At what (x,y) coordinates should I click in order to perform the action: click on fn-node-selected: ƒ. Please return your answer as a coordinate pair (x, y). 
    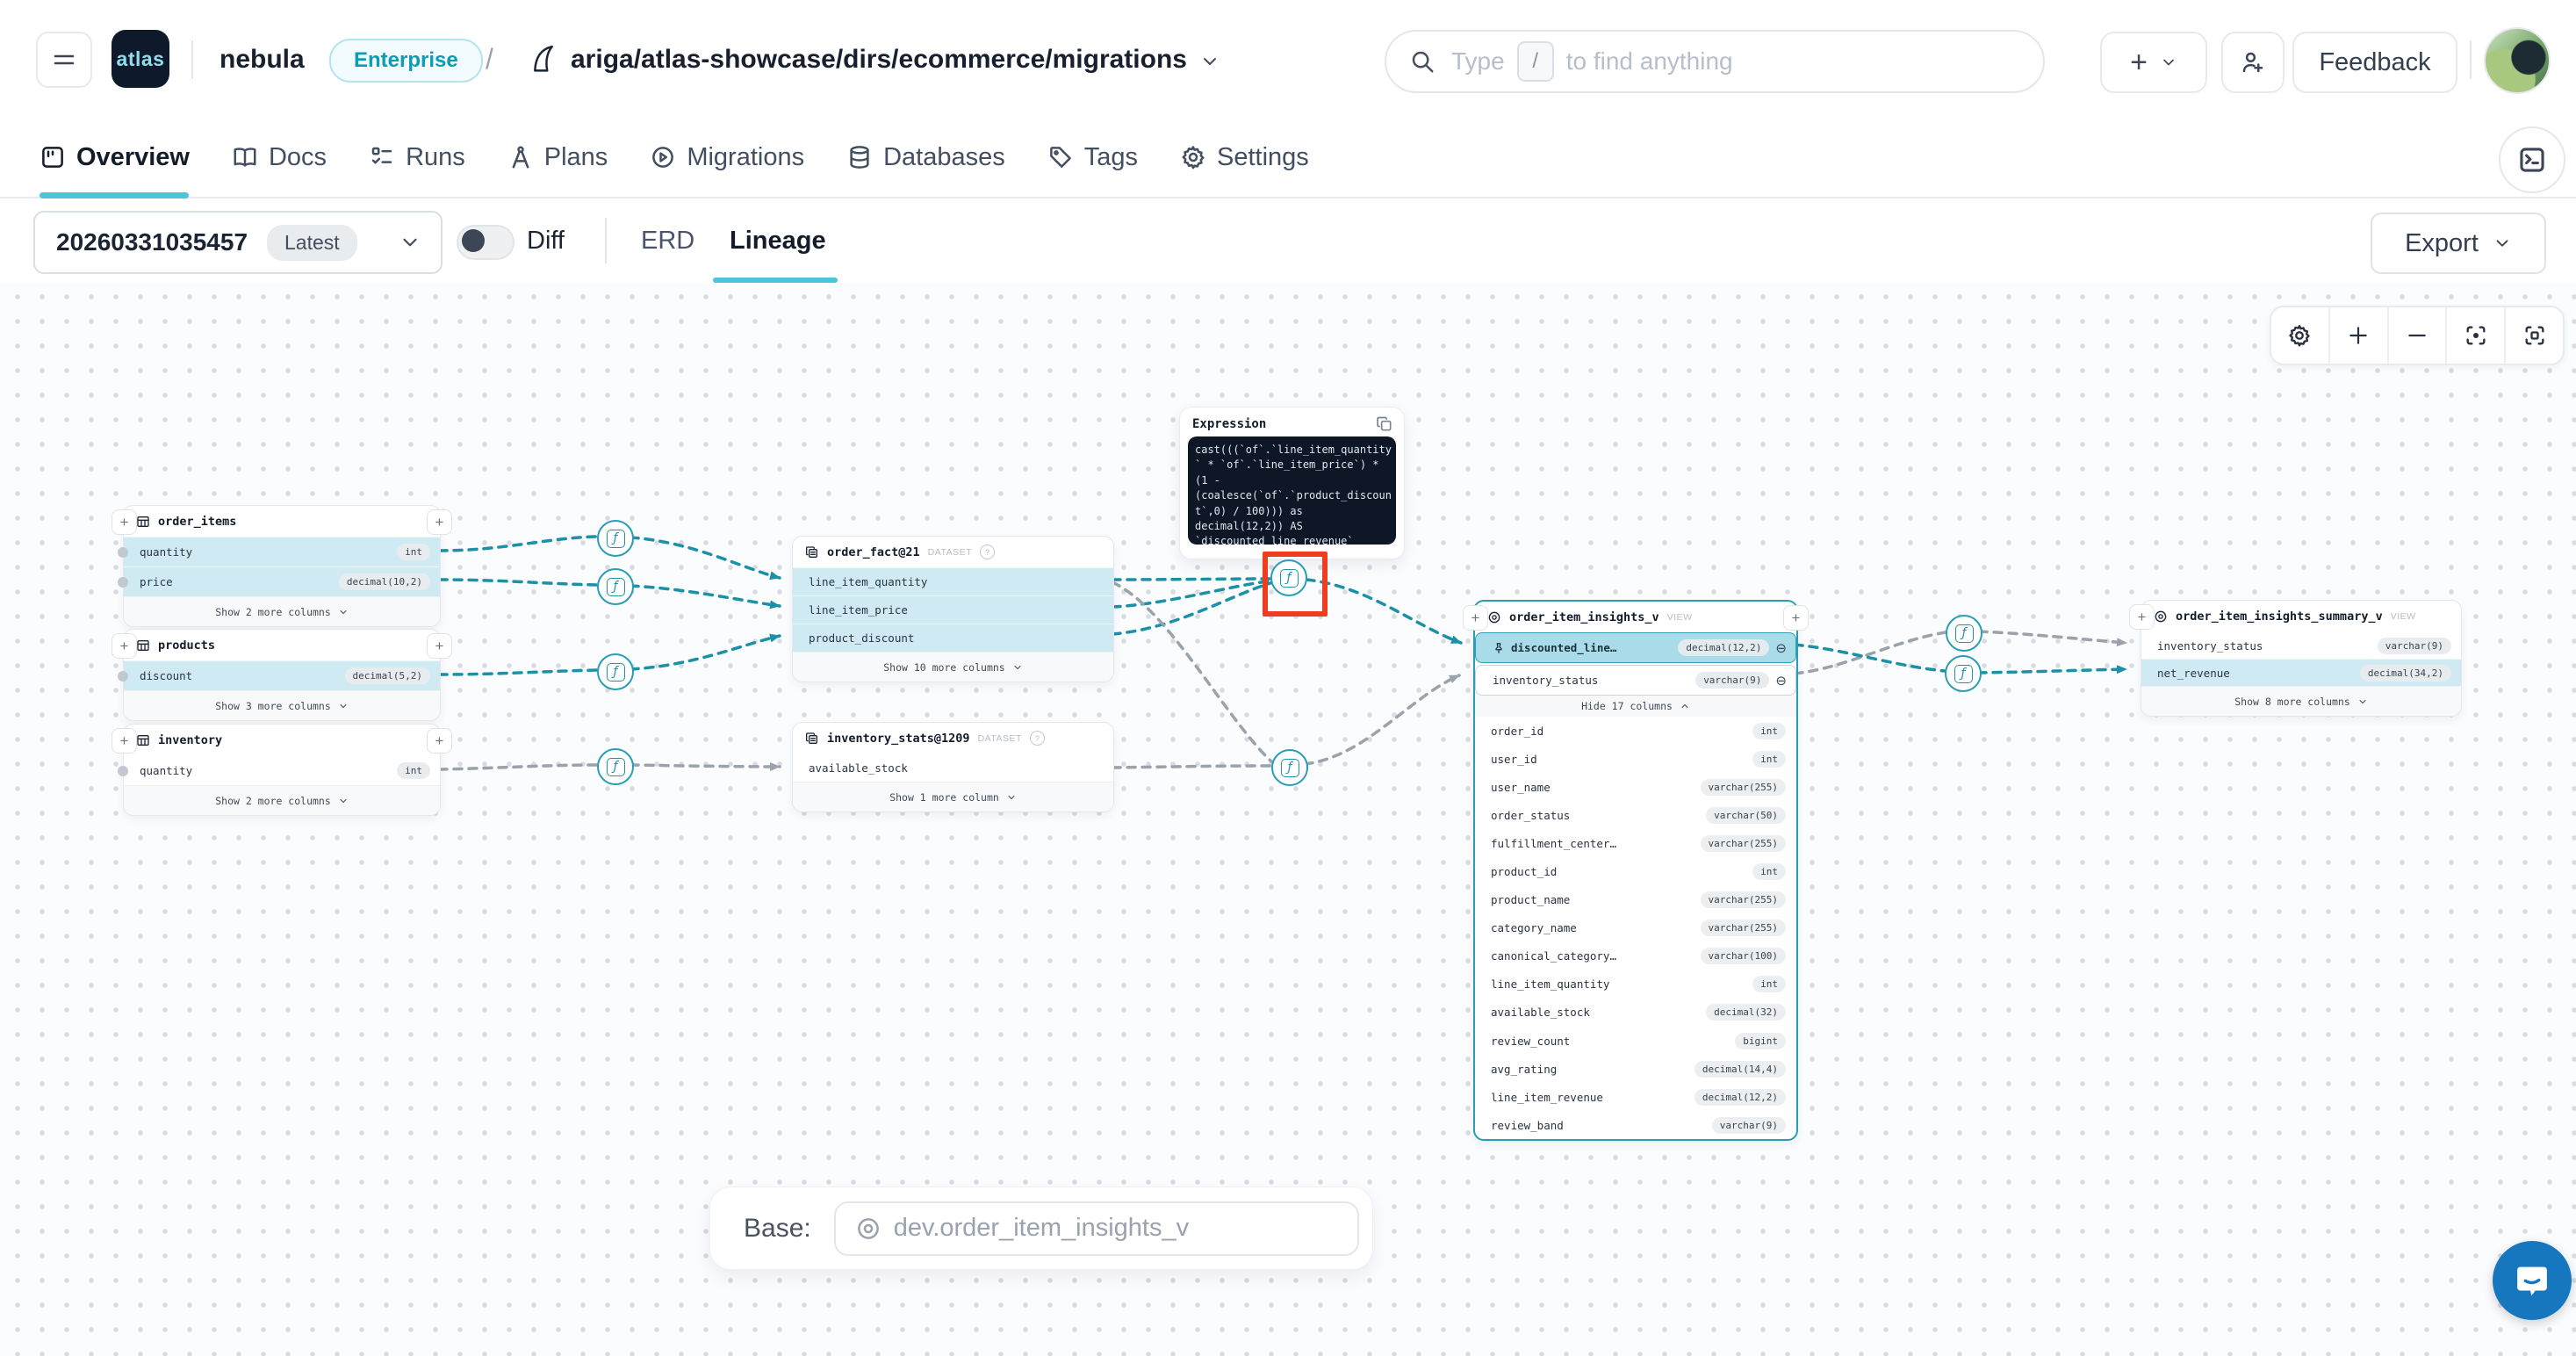
    Looking at the image, I should click on (1288, 577).